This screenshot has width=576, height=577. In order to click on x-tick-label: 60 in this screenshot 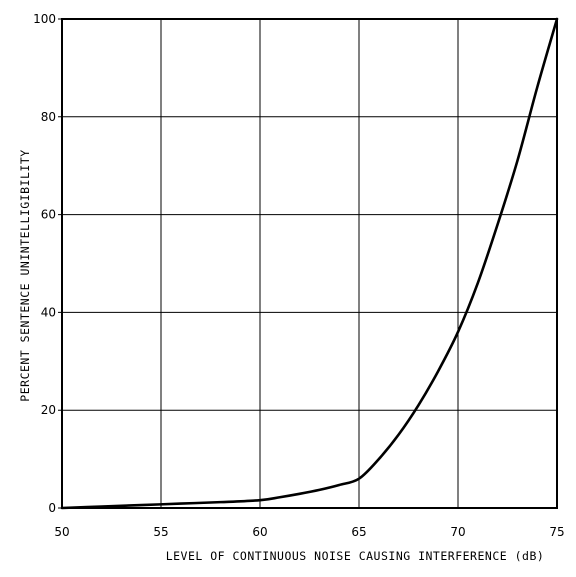, I will do `click(259, 532)`.